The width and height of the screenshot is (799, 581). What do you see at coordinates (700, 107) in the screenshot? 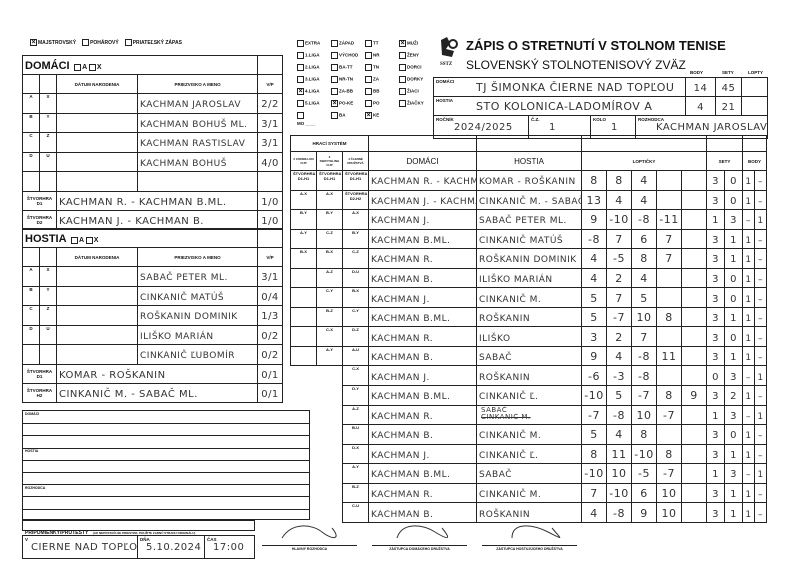
I see `guest-body: 4` at bounding box center [700, 107].